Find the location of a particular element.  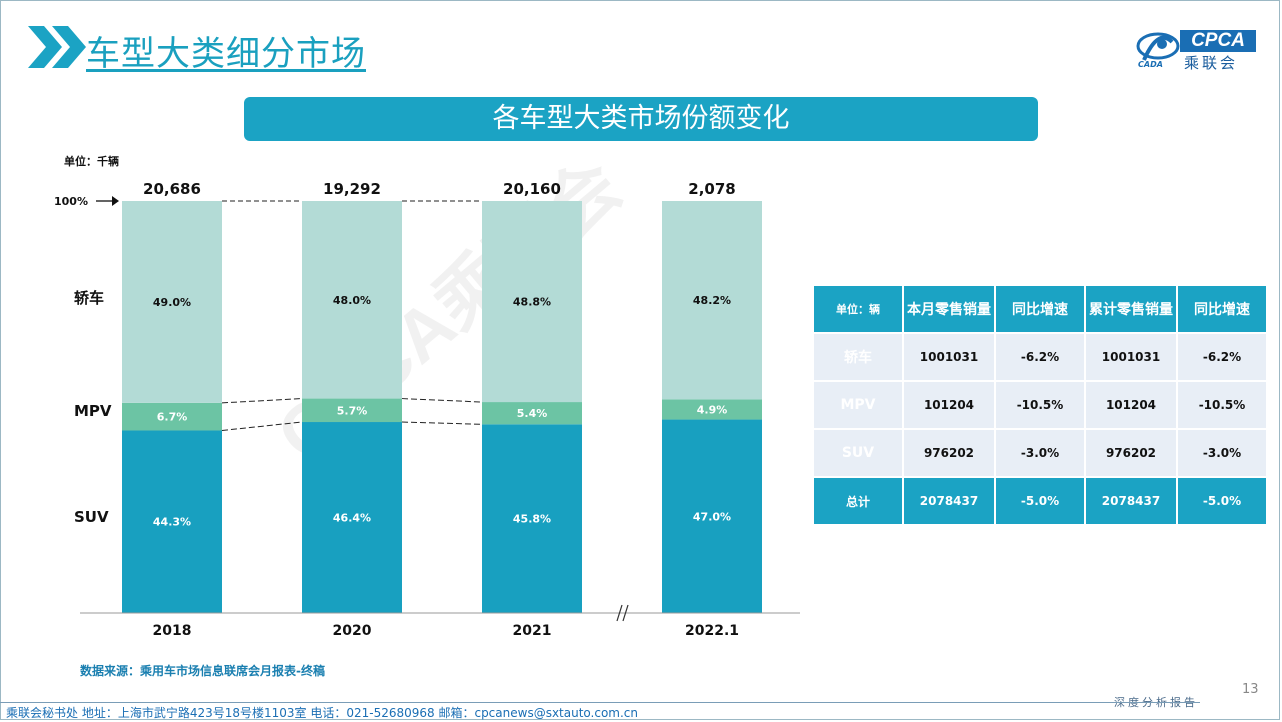

logo-cn: 乘联会 is located at coordinates (1211, 63).